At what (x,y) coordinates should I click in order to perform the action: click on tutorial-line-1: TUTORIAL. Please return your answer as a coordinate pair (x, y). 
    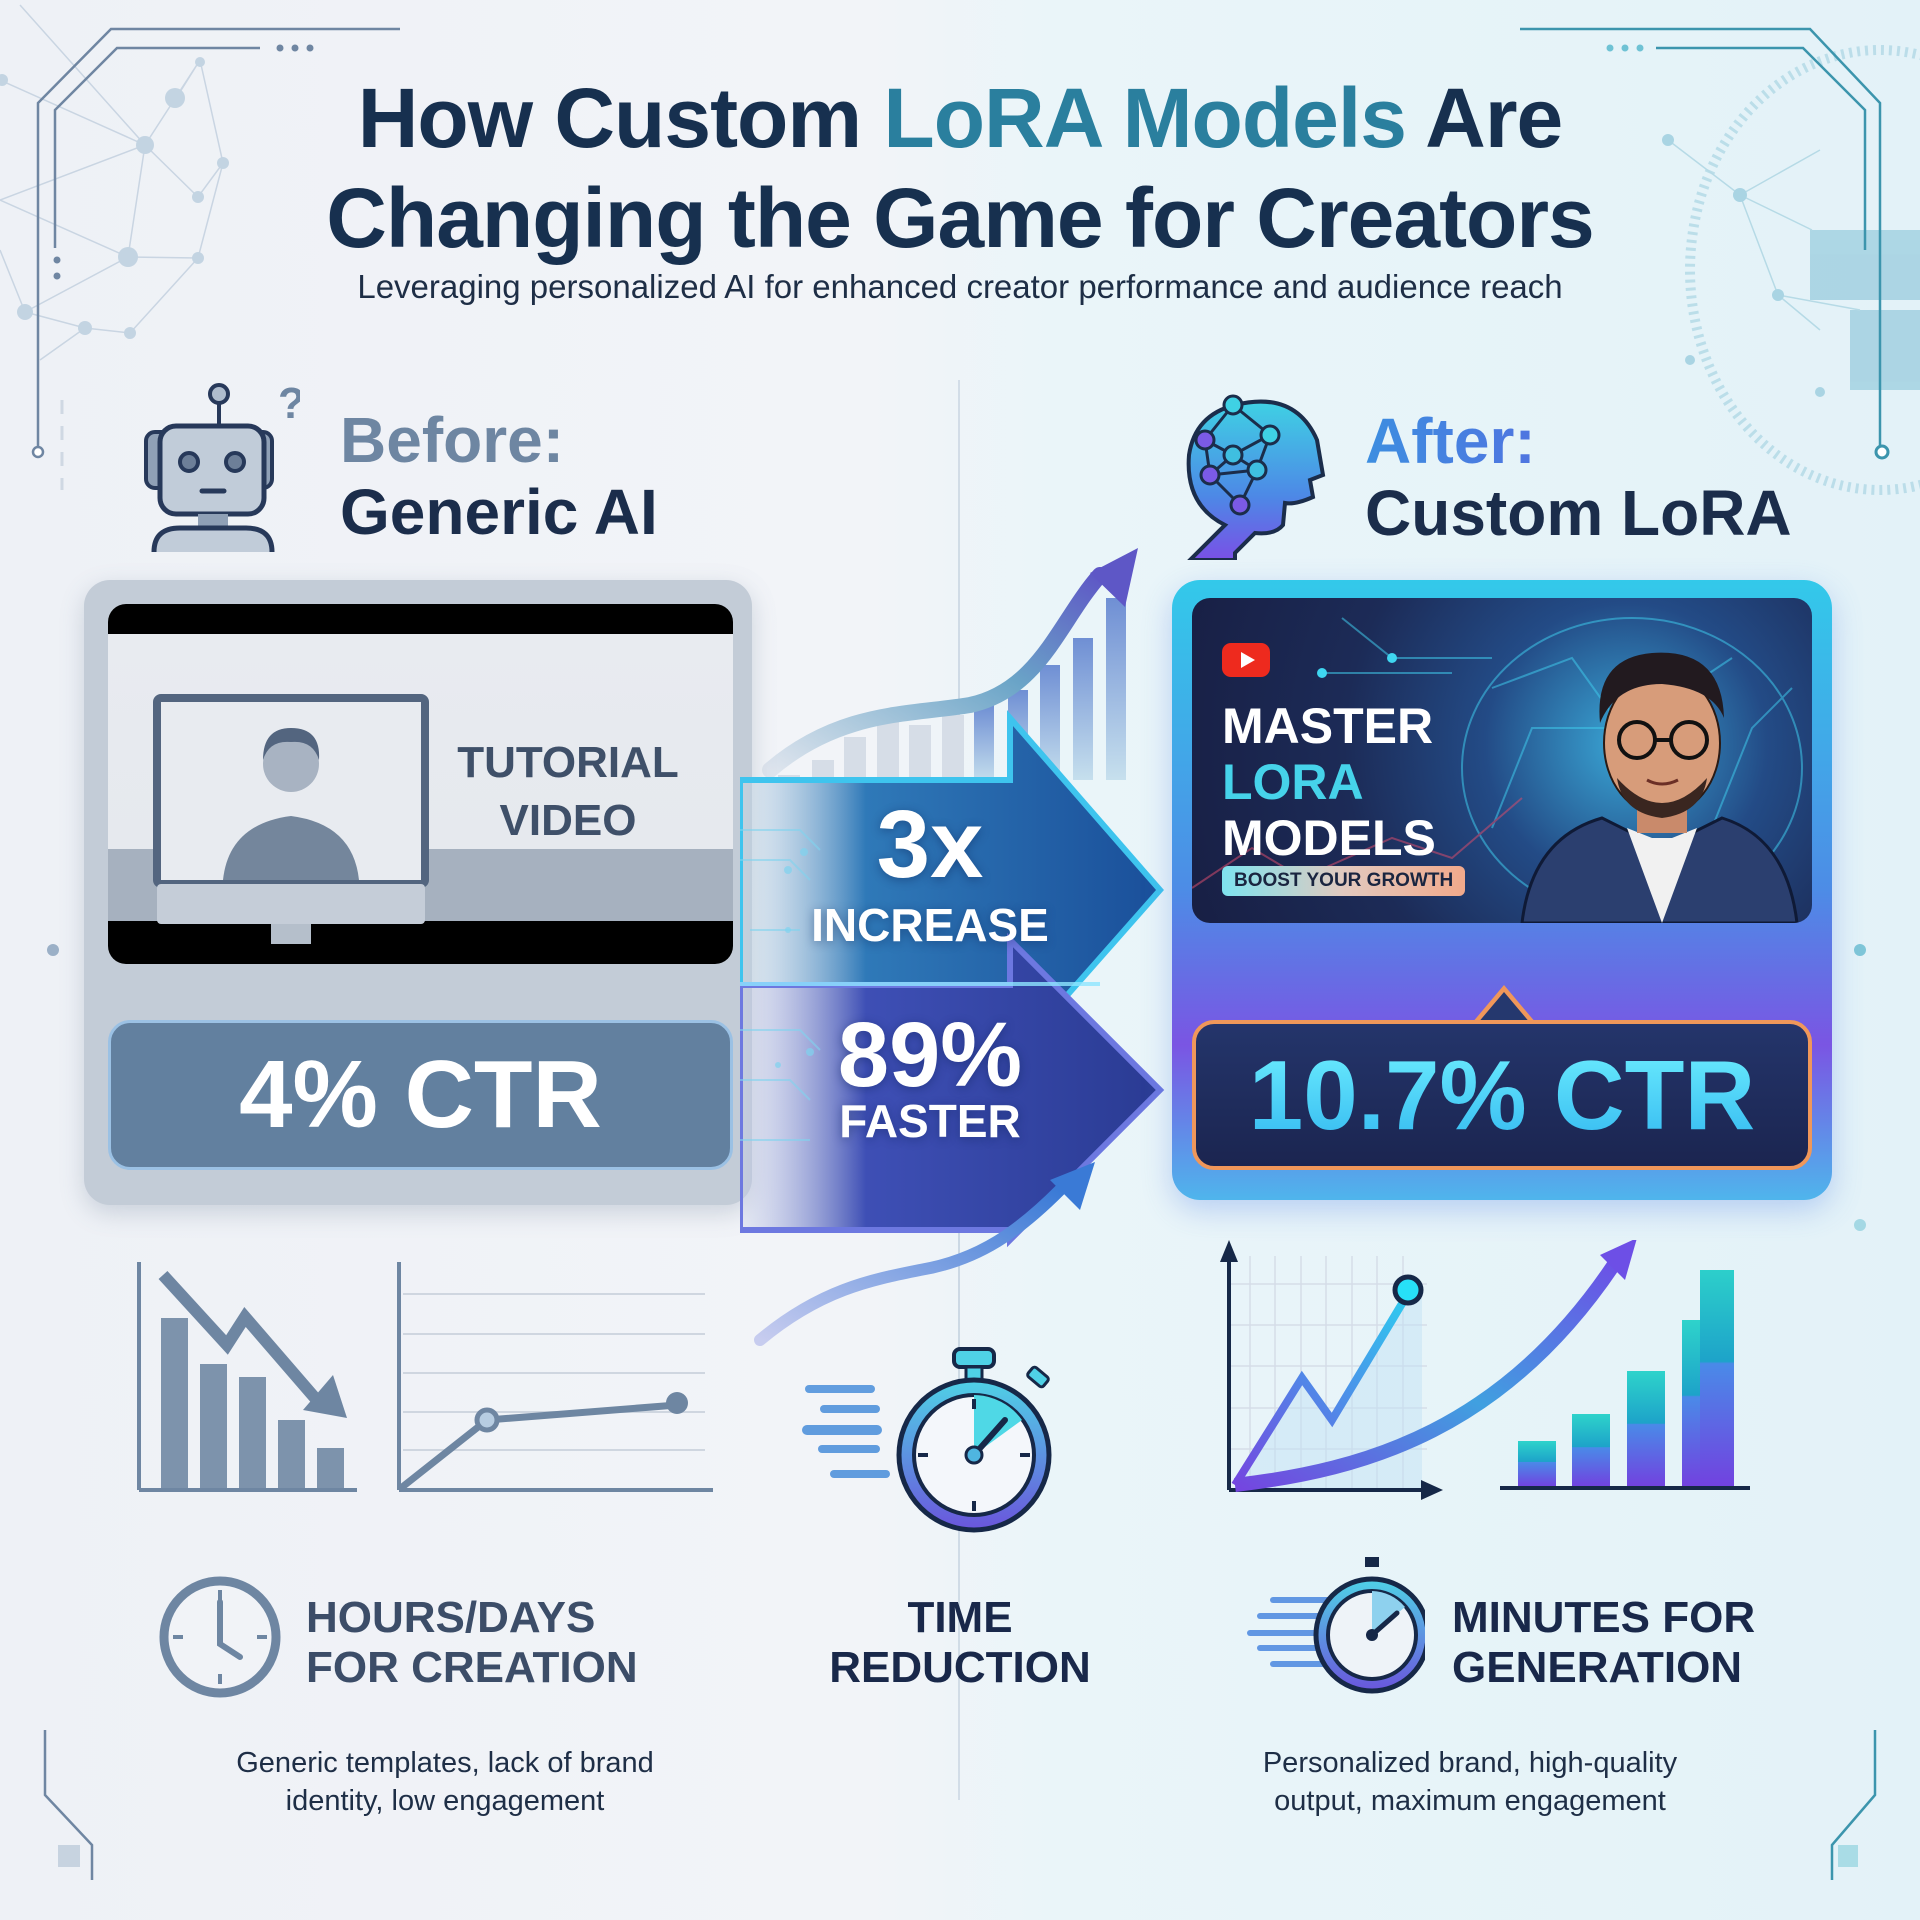
    Looking at the image, I should click on (568, 762).